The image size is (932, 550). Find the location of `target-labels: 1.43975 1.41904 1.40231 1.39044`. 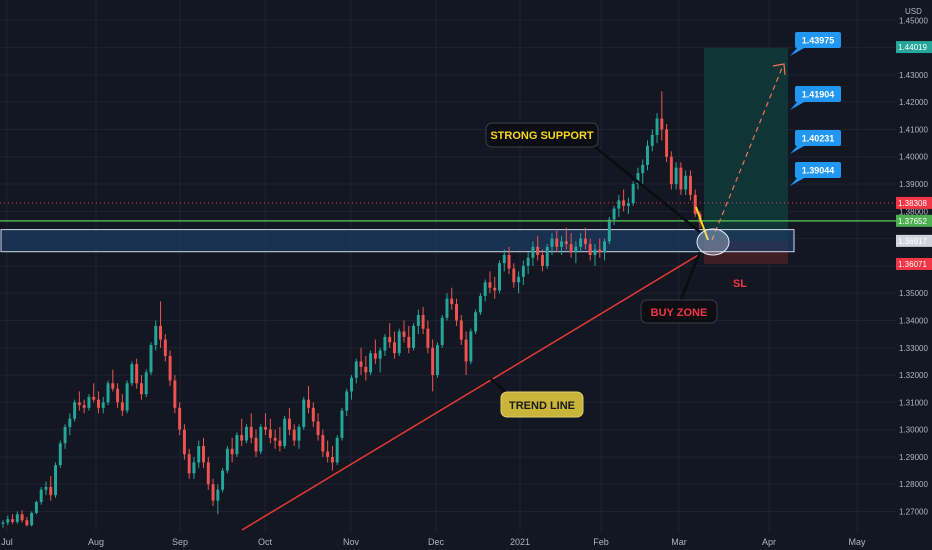

target-labels: 1.43975 1.41904 1.40231 1.39044 is located at coordinates (815, 109).